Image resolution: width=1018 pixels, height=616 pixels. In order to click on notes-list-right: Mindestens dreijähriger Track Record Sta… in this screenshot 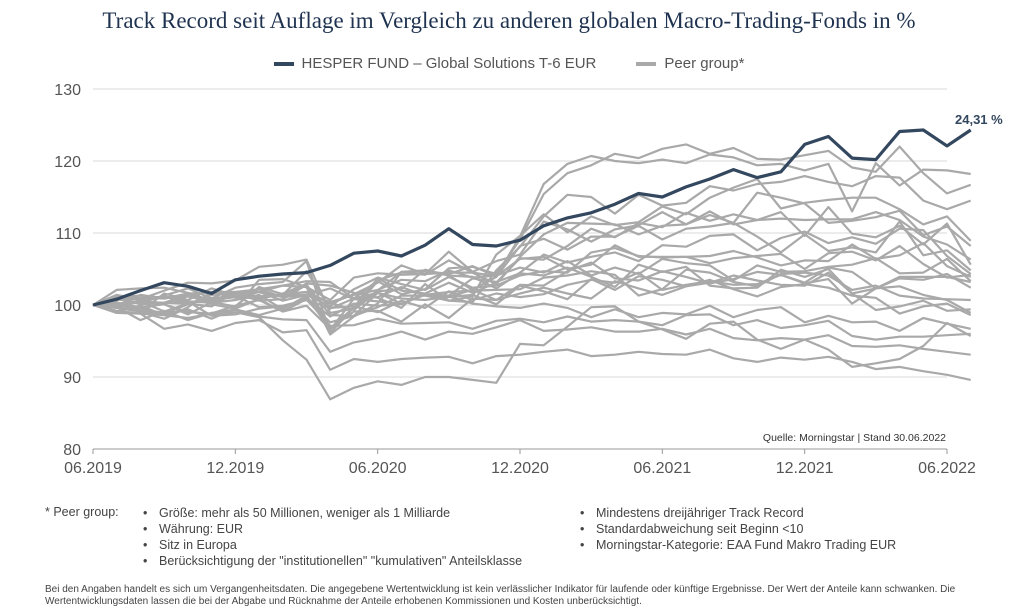, I will do `click(738, 529)`.